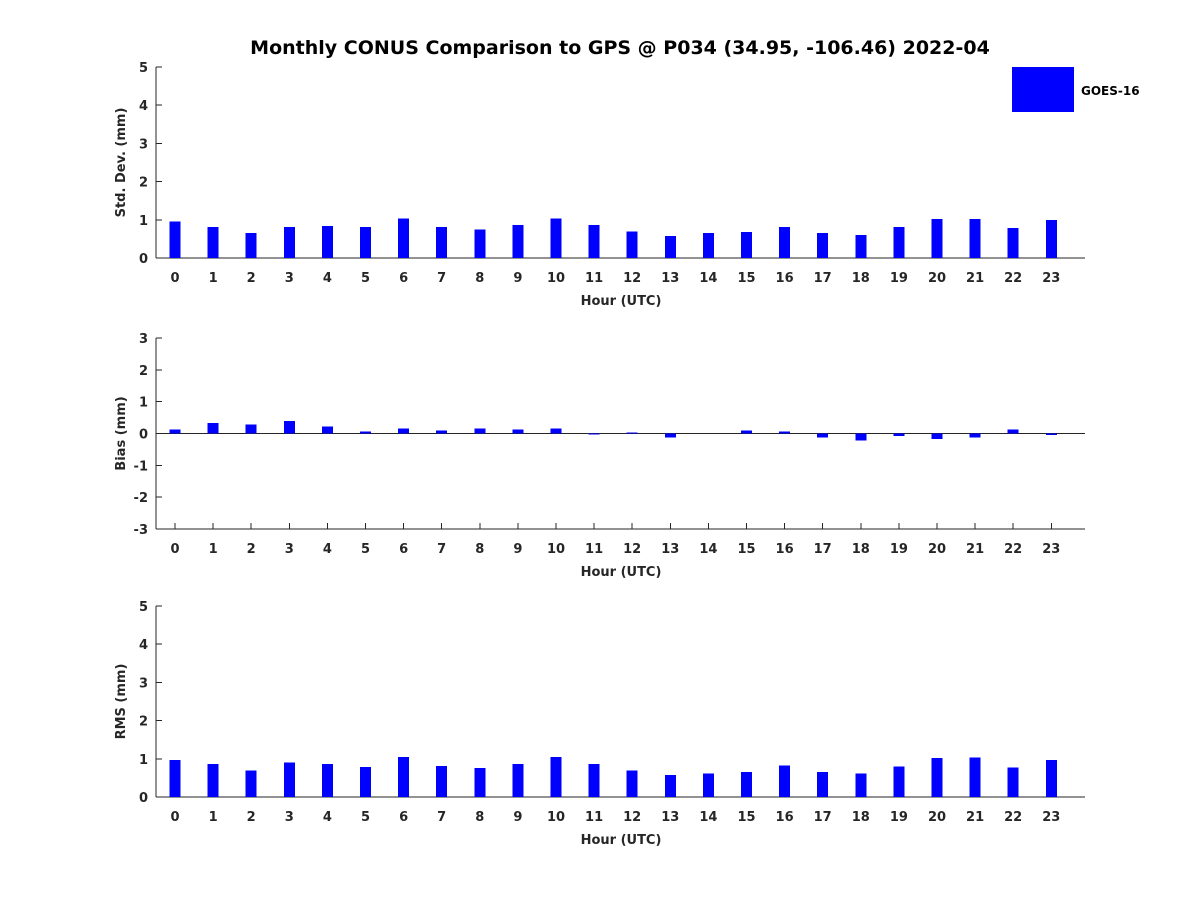 This screenshot has height=900, width=1200. I want to click on x-axis-label: Hour (UTC), so click(621, 840).